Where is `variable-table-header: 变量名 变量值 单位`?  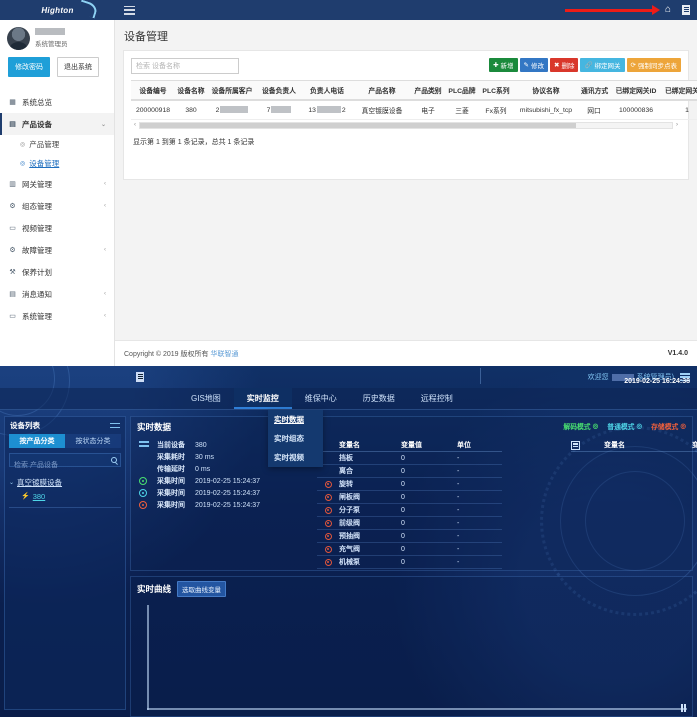 variable-table-header: 变量名 变量值 单位 is located at coordinates (409, 445).